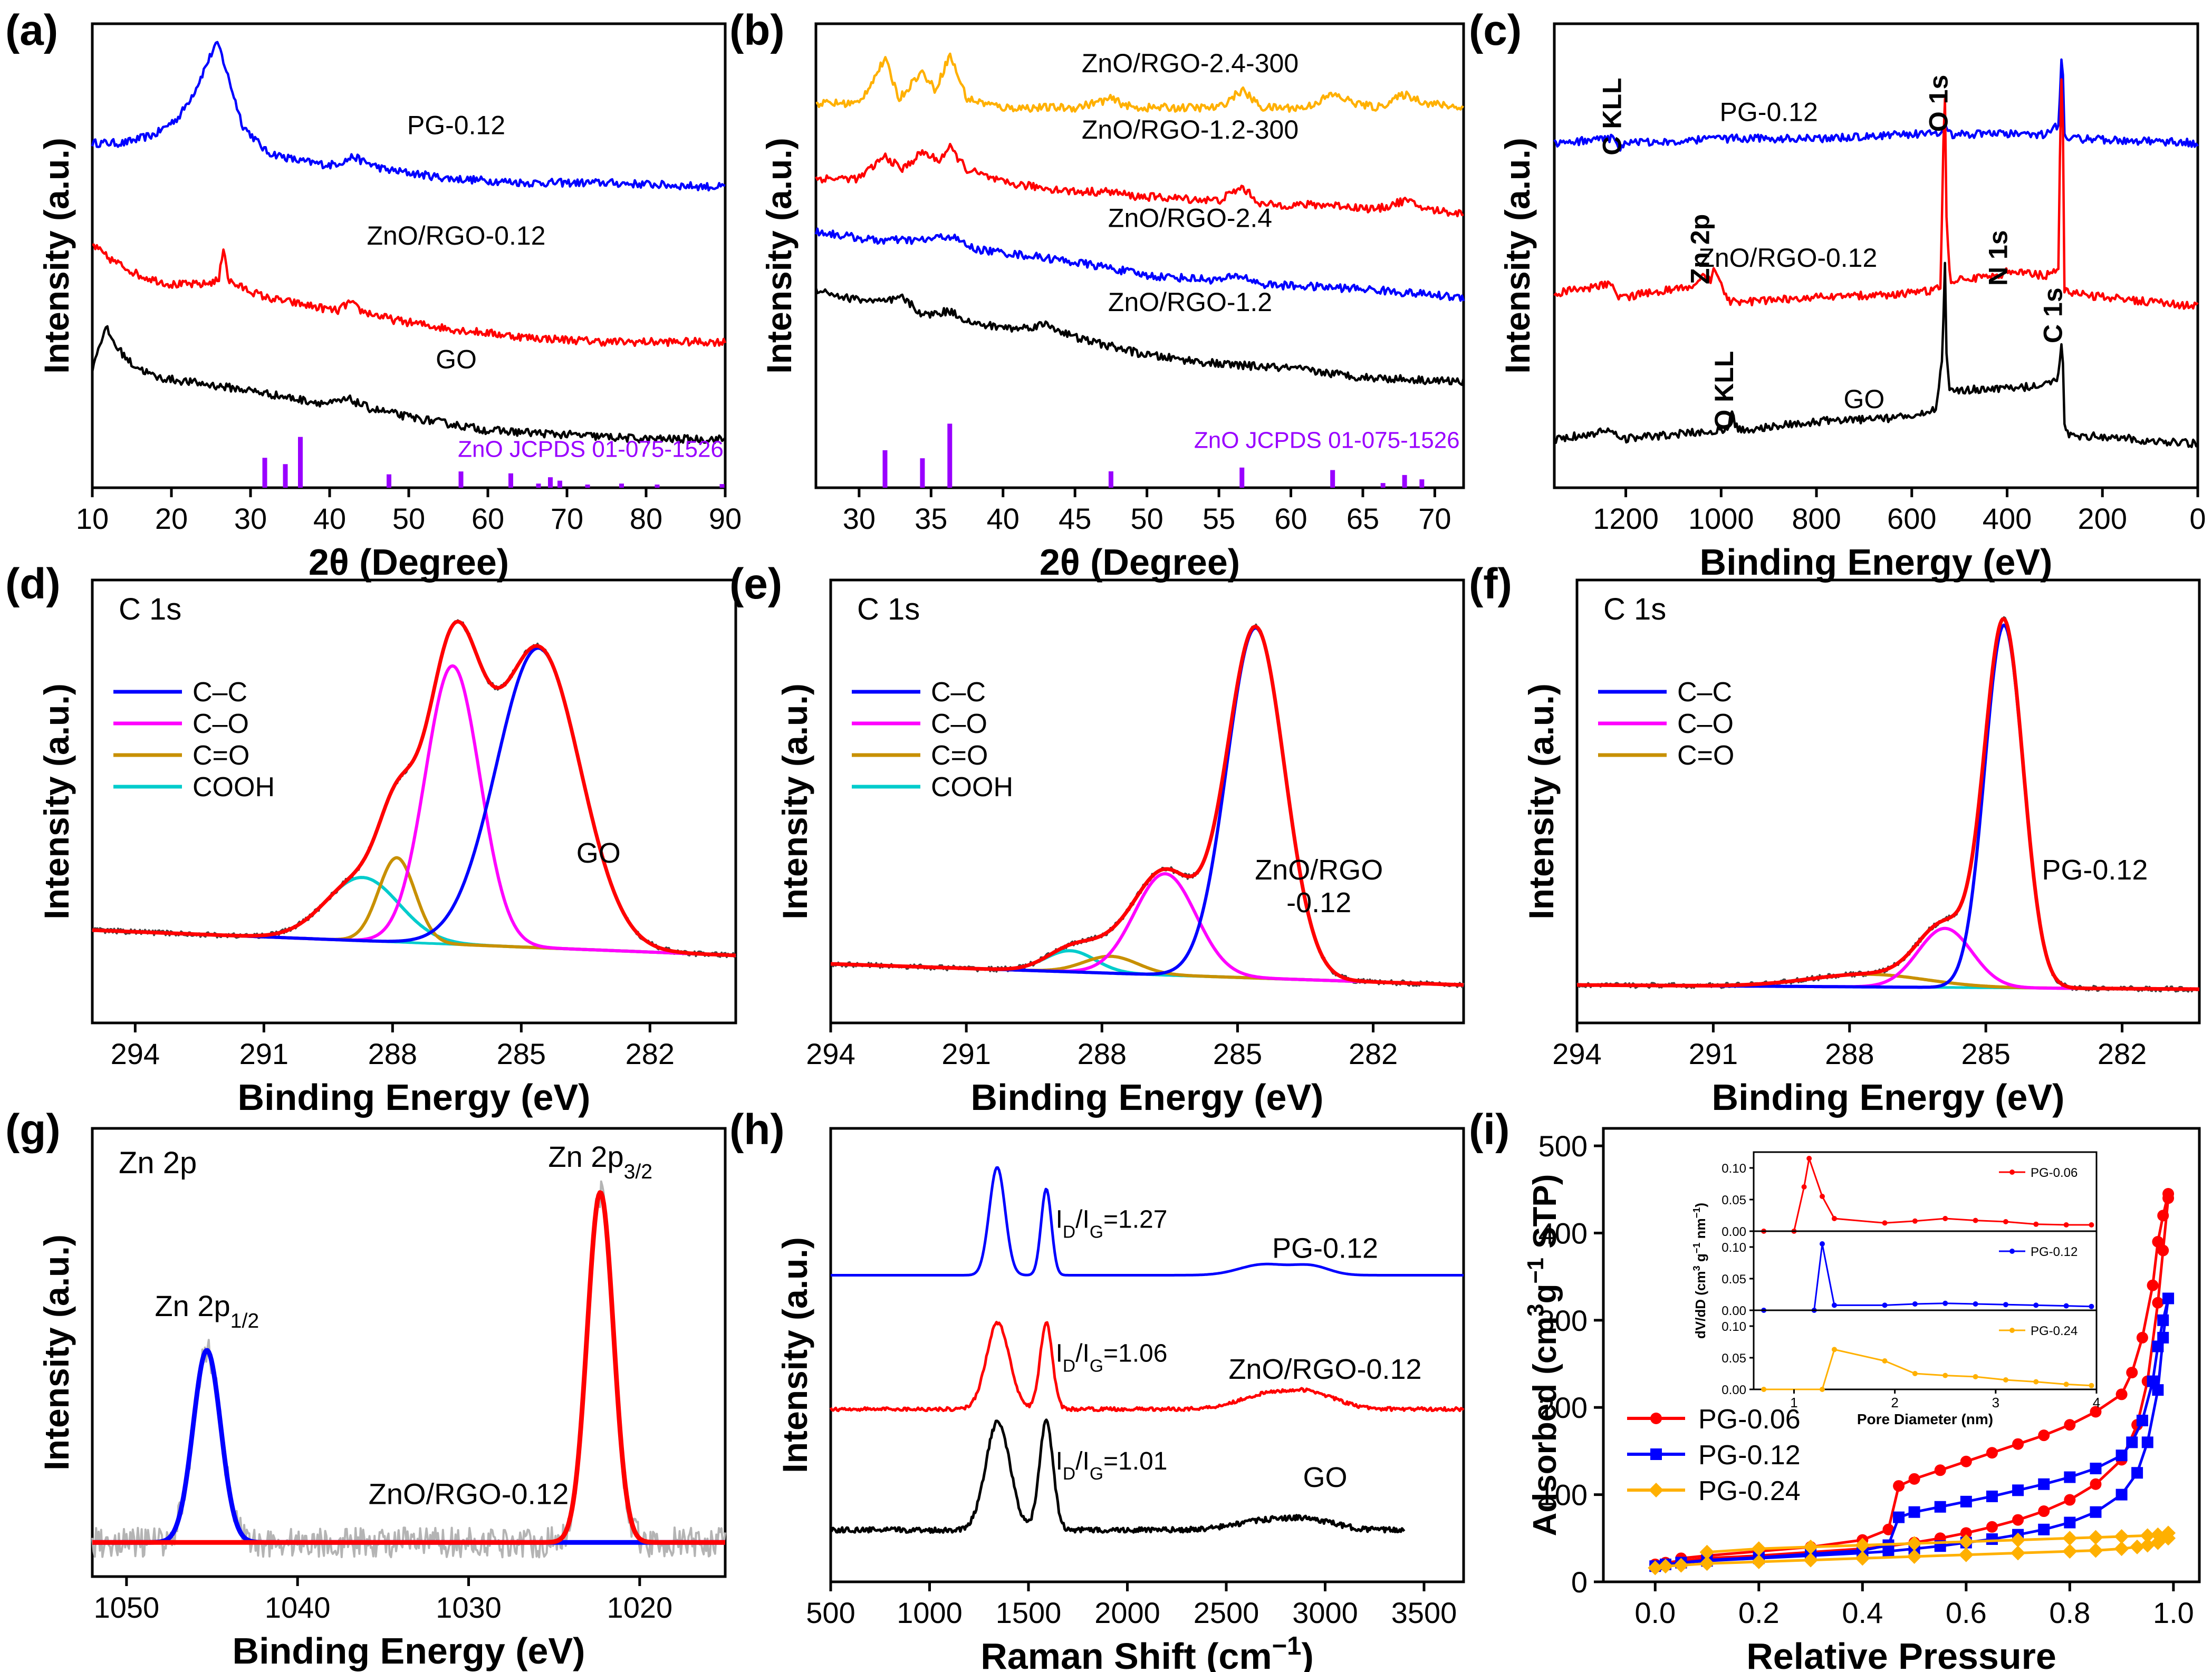  Describe the element at coordinates (1999, 258) in the screenshot. I see `annotation-label: N 1s` at that location.